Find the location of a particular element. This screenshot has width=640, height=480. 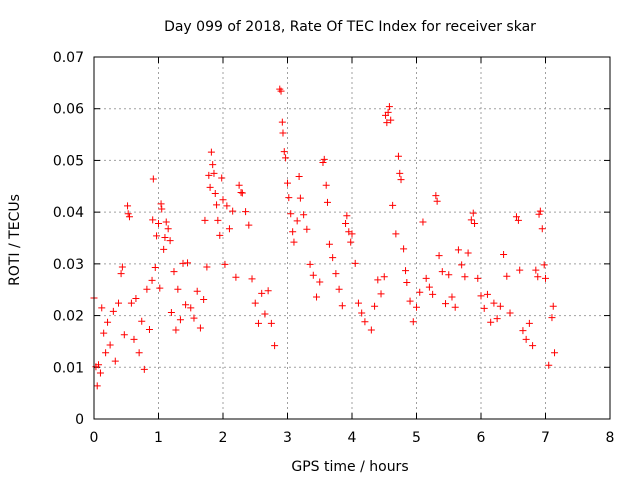

y-tick-label: 0.03 is located at coordinates (68, 265).